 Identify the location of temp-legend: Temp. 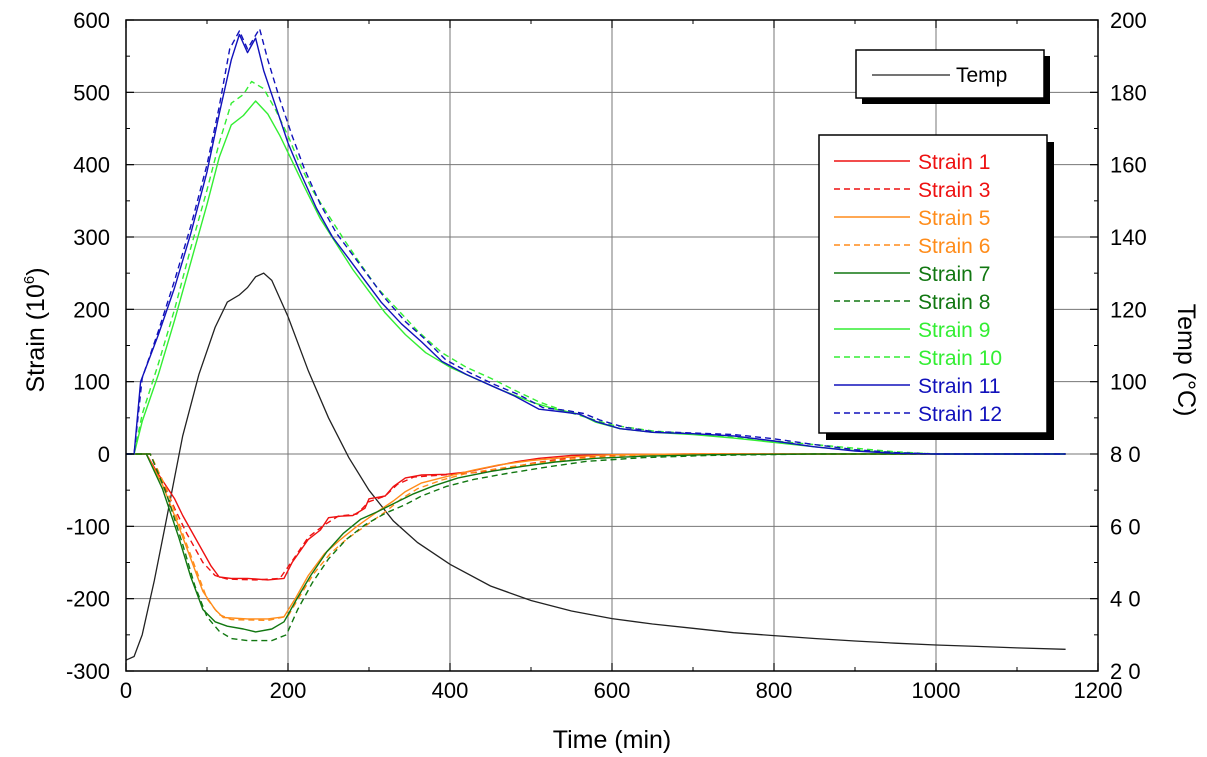
(952, 76).